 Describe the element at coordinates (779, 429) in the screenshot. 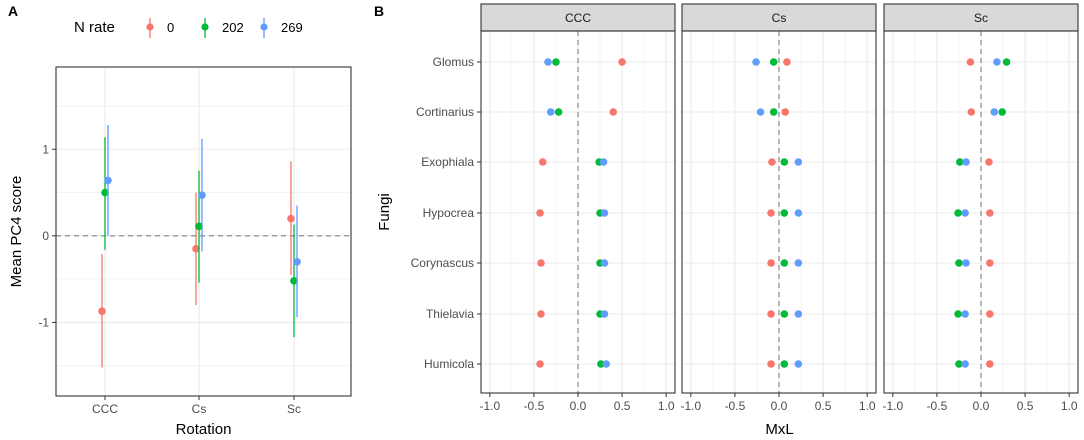

I see `x-axis-title: MxL` at that location.